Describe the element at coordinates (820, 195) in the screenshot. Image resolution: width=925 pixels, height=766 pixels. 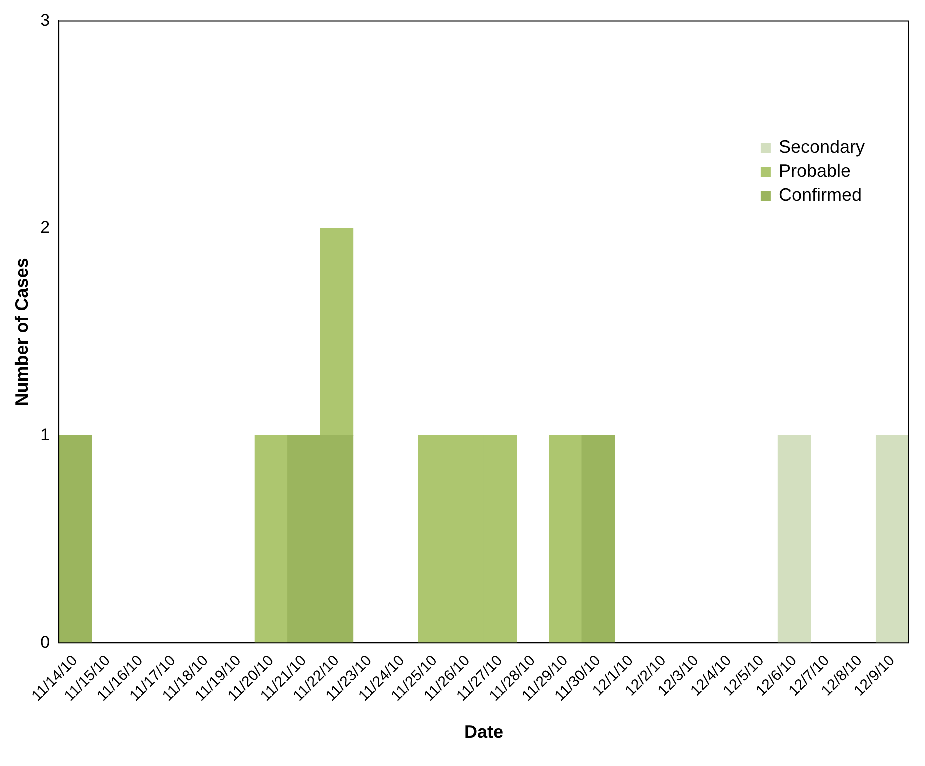
I see `legend-label: Confirmed` at that location.